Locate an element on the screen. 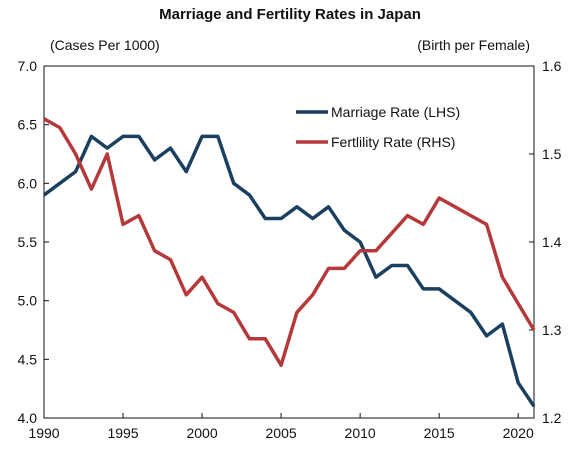  right-tick-label: 1.4 is located at coordinates (552, 242).